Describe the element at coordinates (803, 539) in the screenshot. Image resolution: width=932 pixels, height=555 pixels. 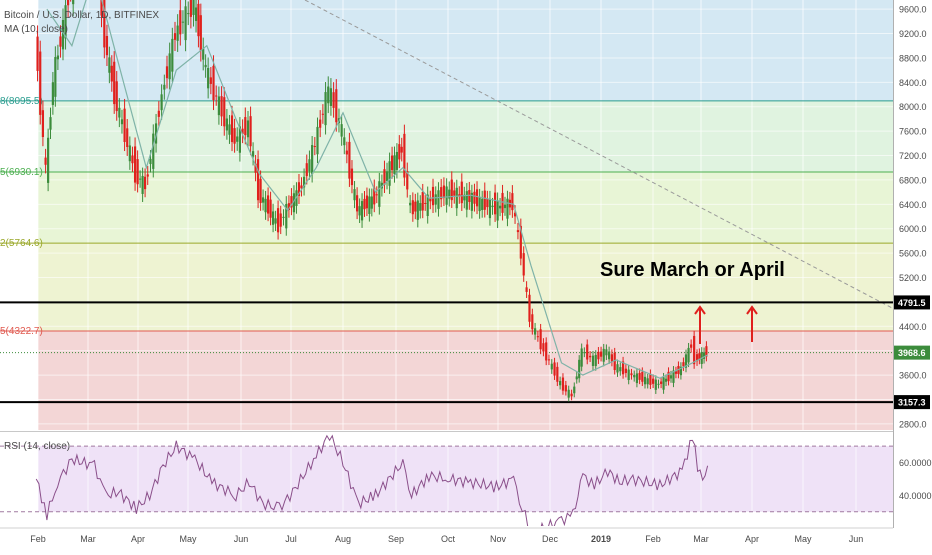
I see `time-tick-label: May` at that location.